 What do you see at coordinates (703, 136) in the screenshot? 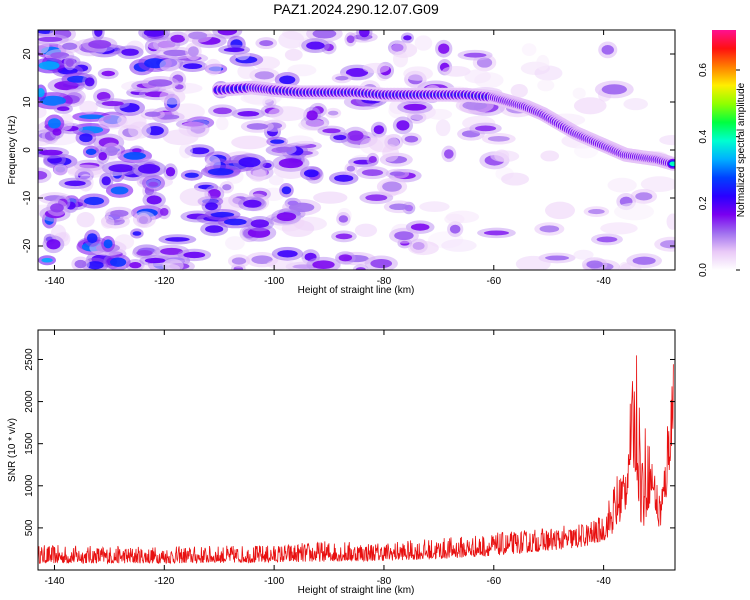
I see `colorbar-tick-label: 0.4` at bounding box center [703, 136].